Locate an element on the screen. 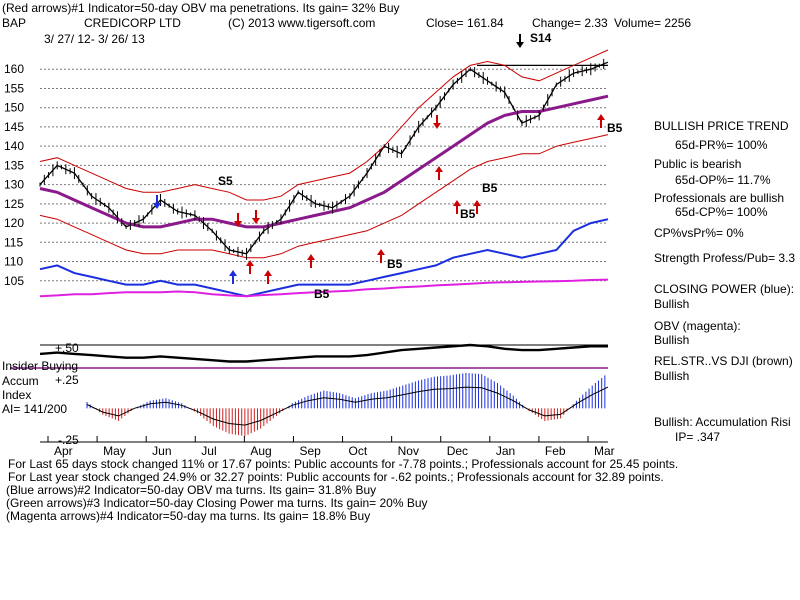  copyright-text: (C) 2013 www.tigersoft.com is located at coordinates (301, 23).